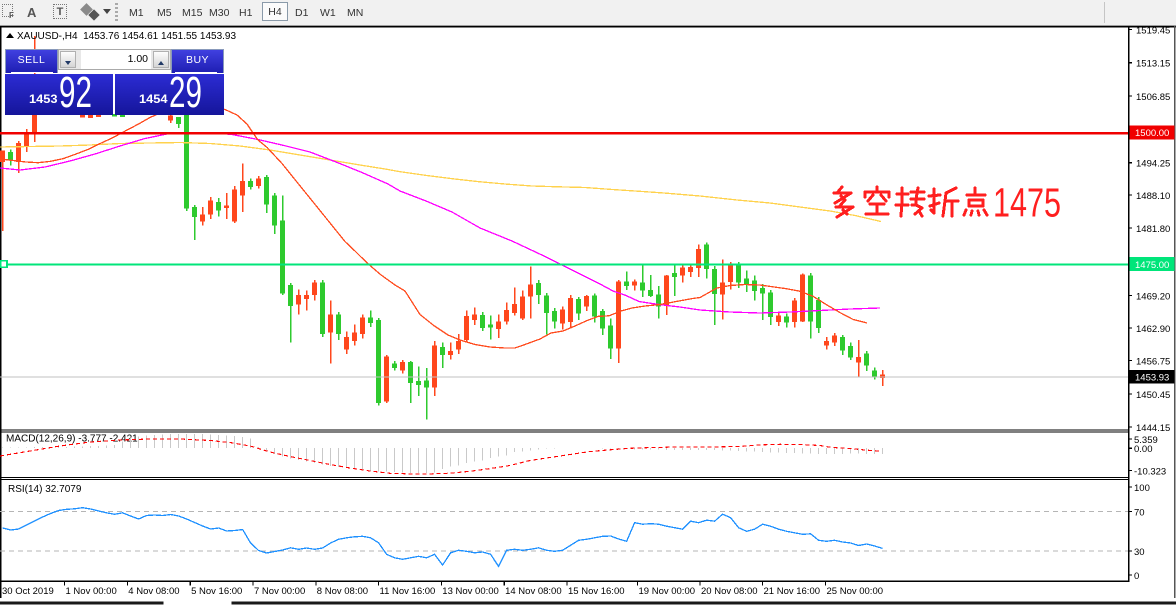 The height and width of the screenshot is (606, 1176). What do you see at coordinates (342, 591) in the screenshot?
I see `svg-text: 8 Nov 08:00` at bounding box center [342, 591].